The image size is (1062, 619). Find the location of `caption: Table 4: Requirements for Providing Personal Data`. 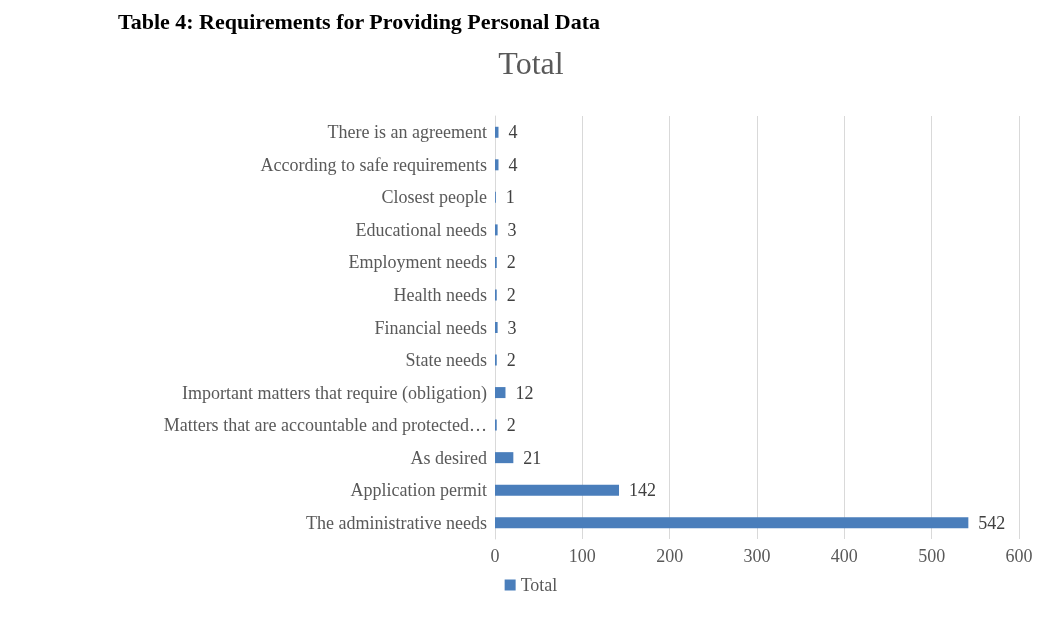

caption: Table 4: Requirements for Providing Personal Data is located at coordinates (359, 21).